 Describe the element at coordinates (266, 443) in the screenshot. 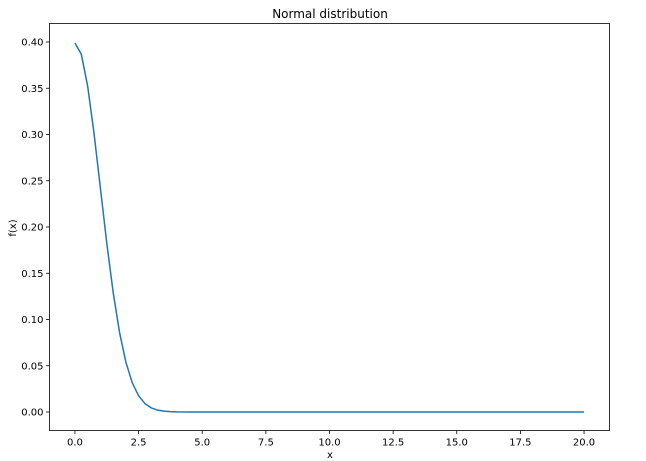

I see `x-tick-label: 7.5` at that location.